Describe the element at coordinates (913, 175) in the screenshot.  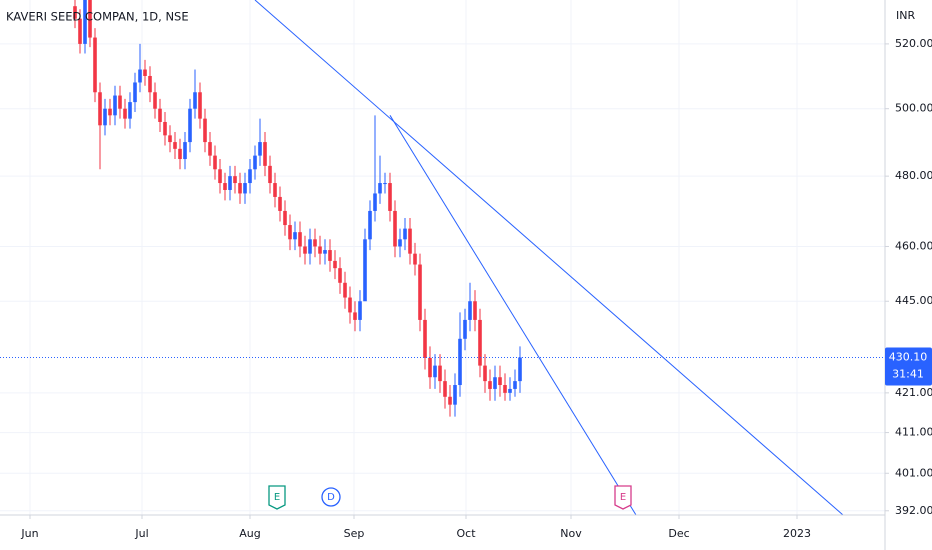
I see `y-tick-label: 480.00` at that location.